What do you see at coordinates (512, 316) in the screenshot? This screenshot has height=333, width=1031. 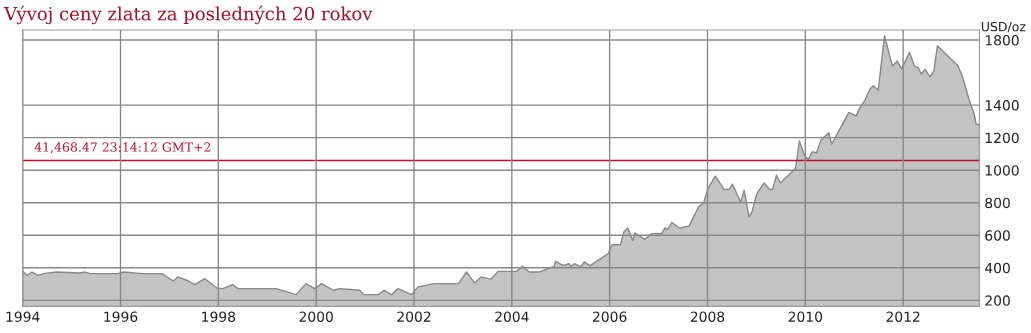 I see `x-tick-label: 2004` at bounding box center [512, 316].